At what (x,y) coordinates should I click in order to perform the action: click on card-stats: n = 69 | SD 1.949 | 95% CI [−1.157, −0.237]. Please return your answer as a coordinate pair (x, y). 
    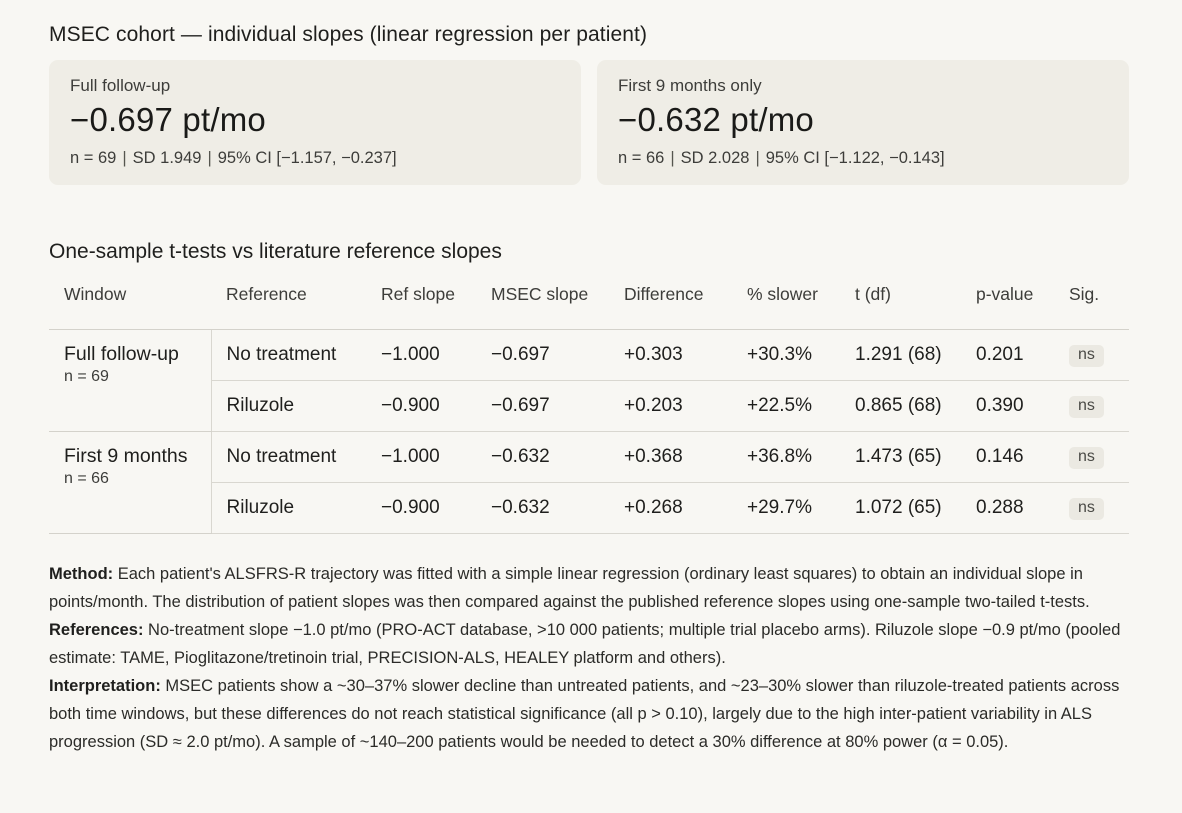
    Looking at the image, I should click on (315, 158).